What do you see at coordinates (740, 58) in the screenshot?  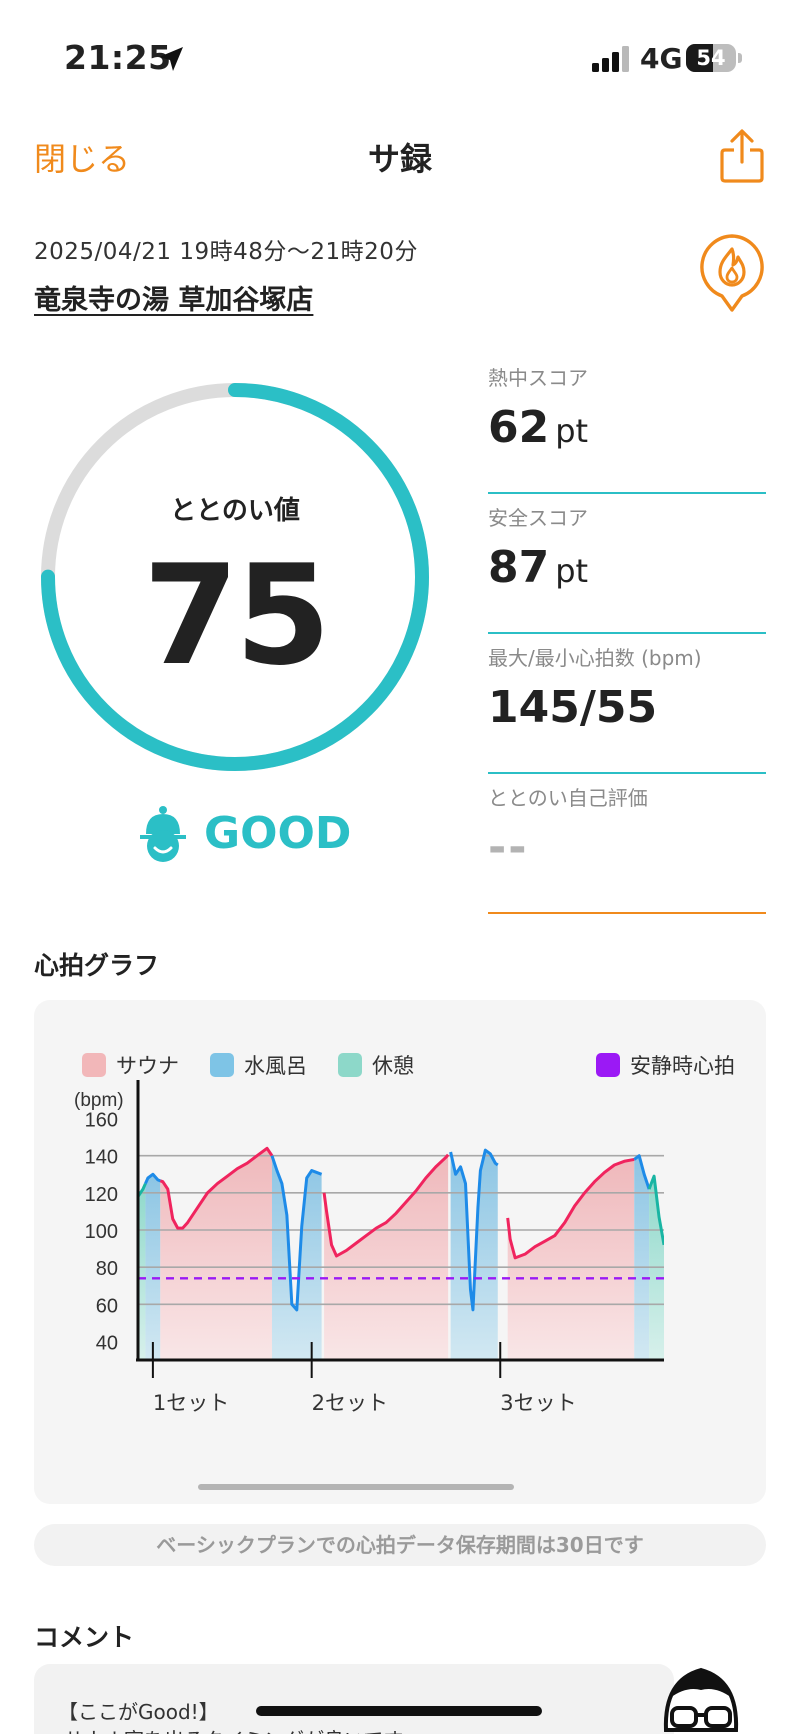 I see `battery-tip` at bounding box center [740, 58].